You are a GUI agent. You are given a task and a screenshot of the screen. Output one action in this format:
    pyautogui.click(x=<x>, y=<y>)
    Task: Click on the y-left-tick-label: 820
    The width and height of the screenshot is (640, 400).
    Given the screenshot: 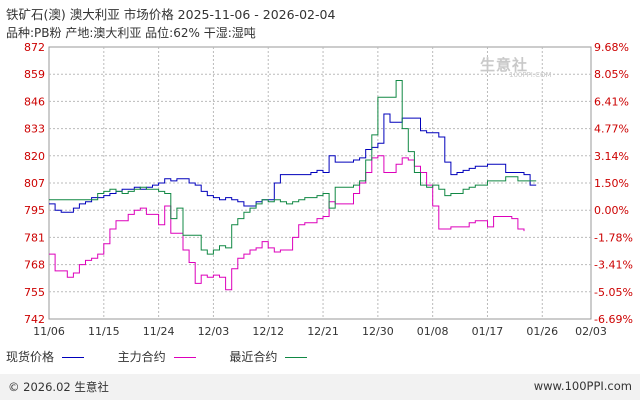 What is the action you would take?
    pyautogui.click(x=34, y=156)
    